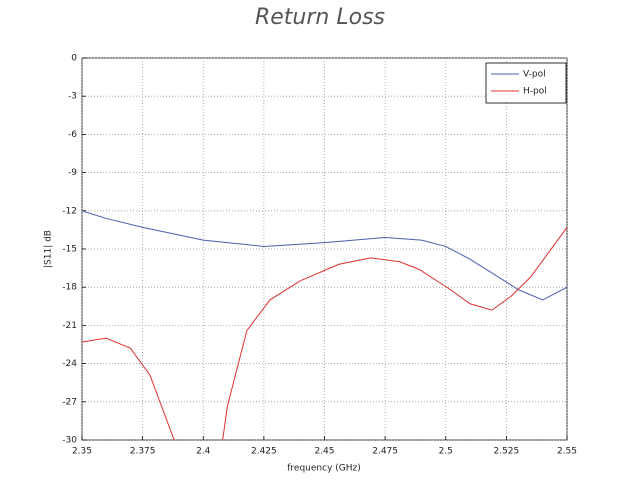 Image resolution: width=640 pixels, height=480 pixels. I want to click on y-tick-label: 0, so click(74, 59).